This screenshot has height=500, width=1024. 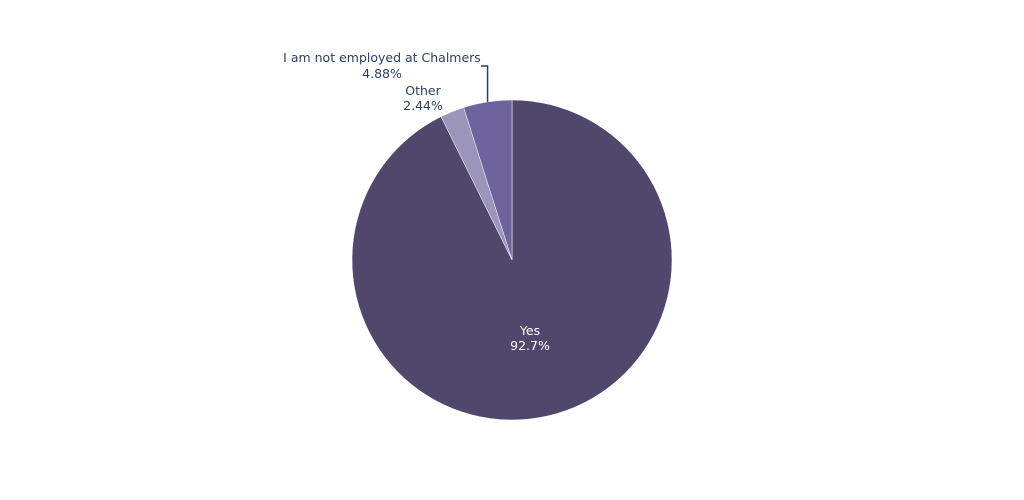 What do you see at coordinates (488, 180) in the screenshot?
I see `slice-not-employed` at bounding box center [488, 180].